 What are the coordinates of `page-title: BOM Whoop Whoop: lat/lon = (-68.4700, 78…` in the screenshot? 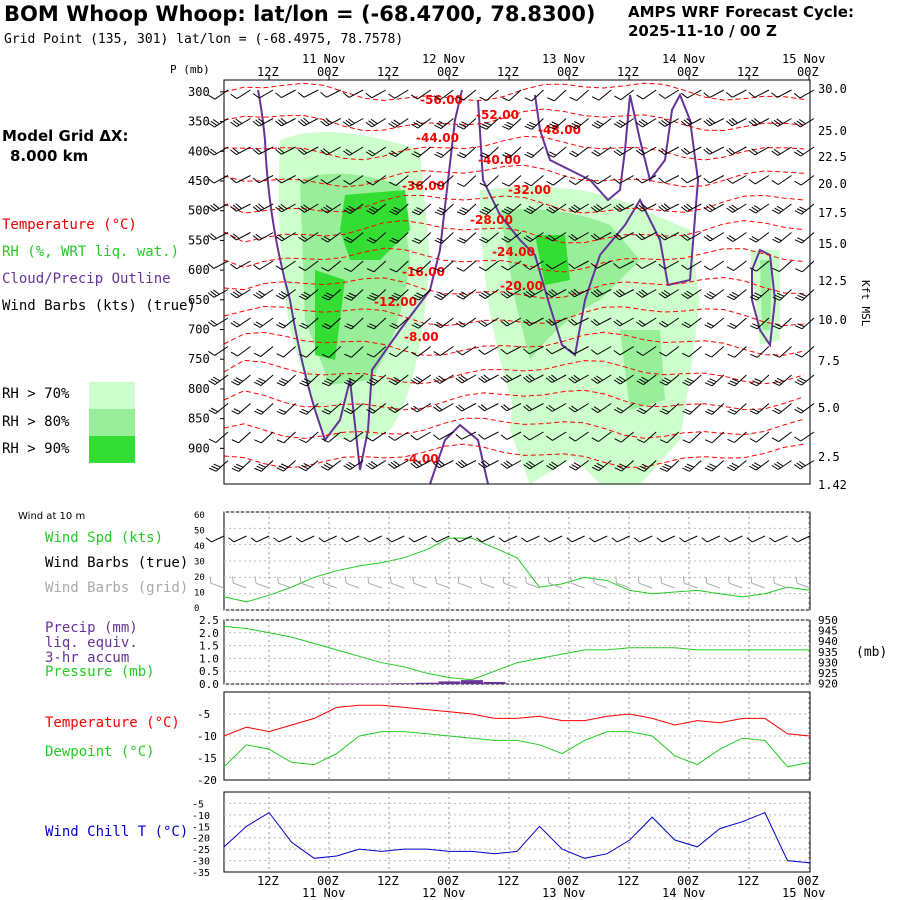 It's located at (300, 14).